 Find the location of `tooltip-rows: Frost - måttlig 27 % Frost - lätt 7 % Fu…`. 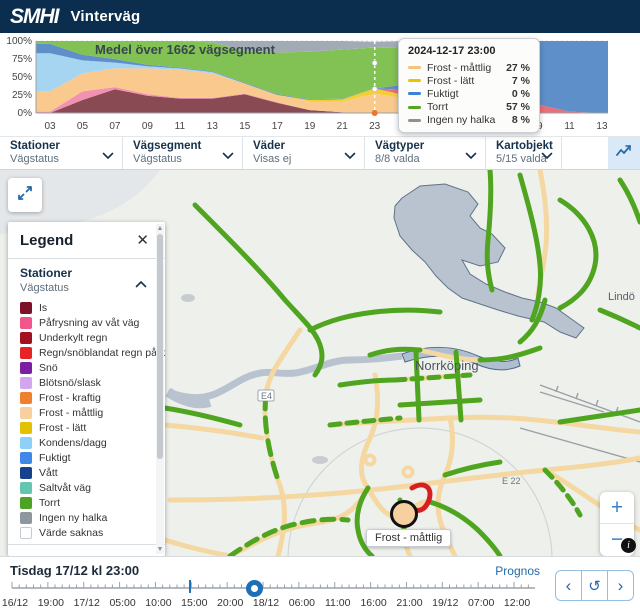

tooltip-rows: Frost - måttlig 27 % Frost - lätt 7 % Fu… is located at coordinates (469, 94).